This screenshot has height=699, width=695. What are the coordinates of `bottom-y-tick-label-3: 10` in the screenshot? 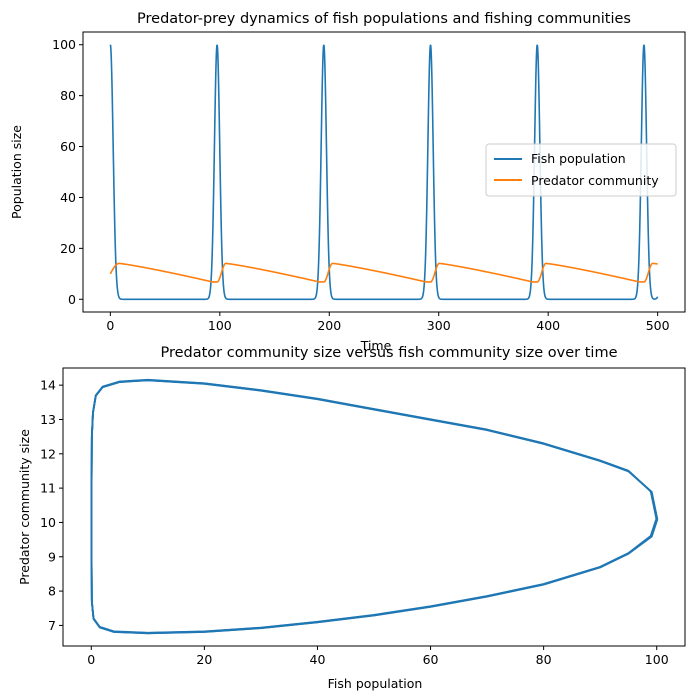 It's located at (48, 522).